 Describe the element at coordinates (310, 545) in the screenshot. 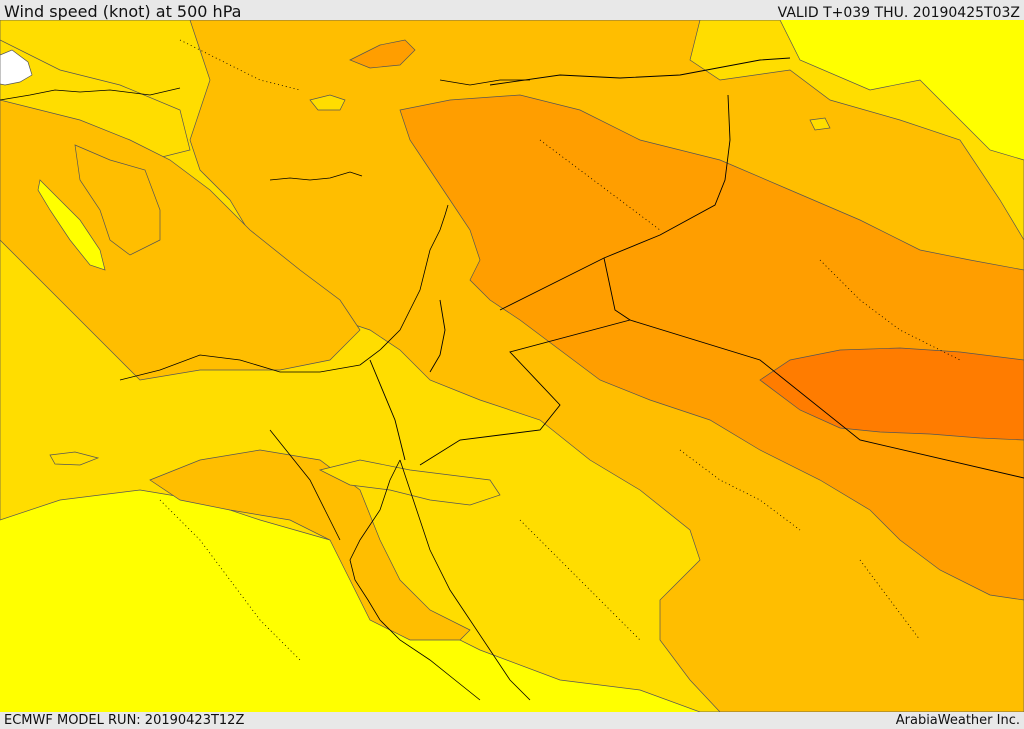

I see `level-3-area-south` at that location.